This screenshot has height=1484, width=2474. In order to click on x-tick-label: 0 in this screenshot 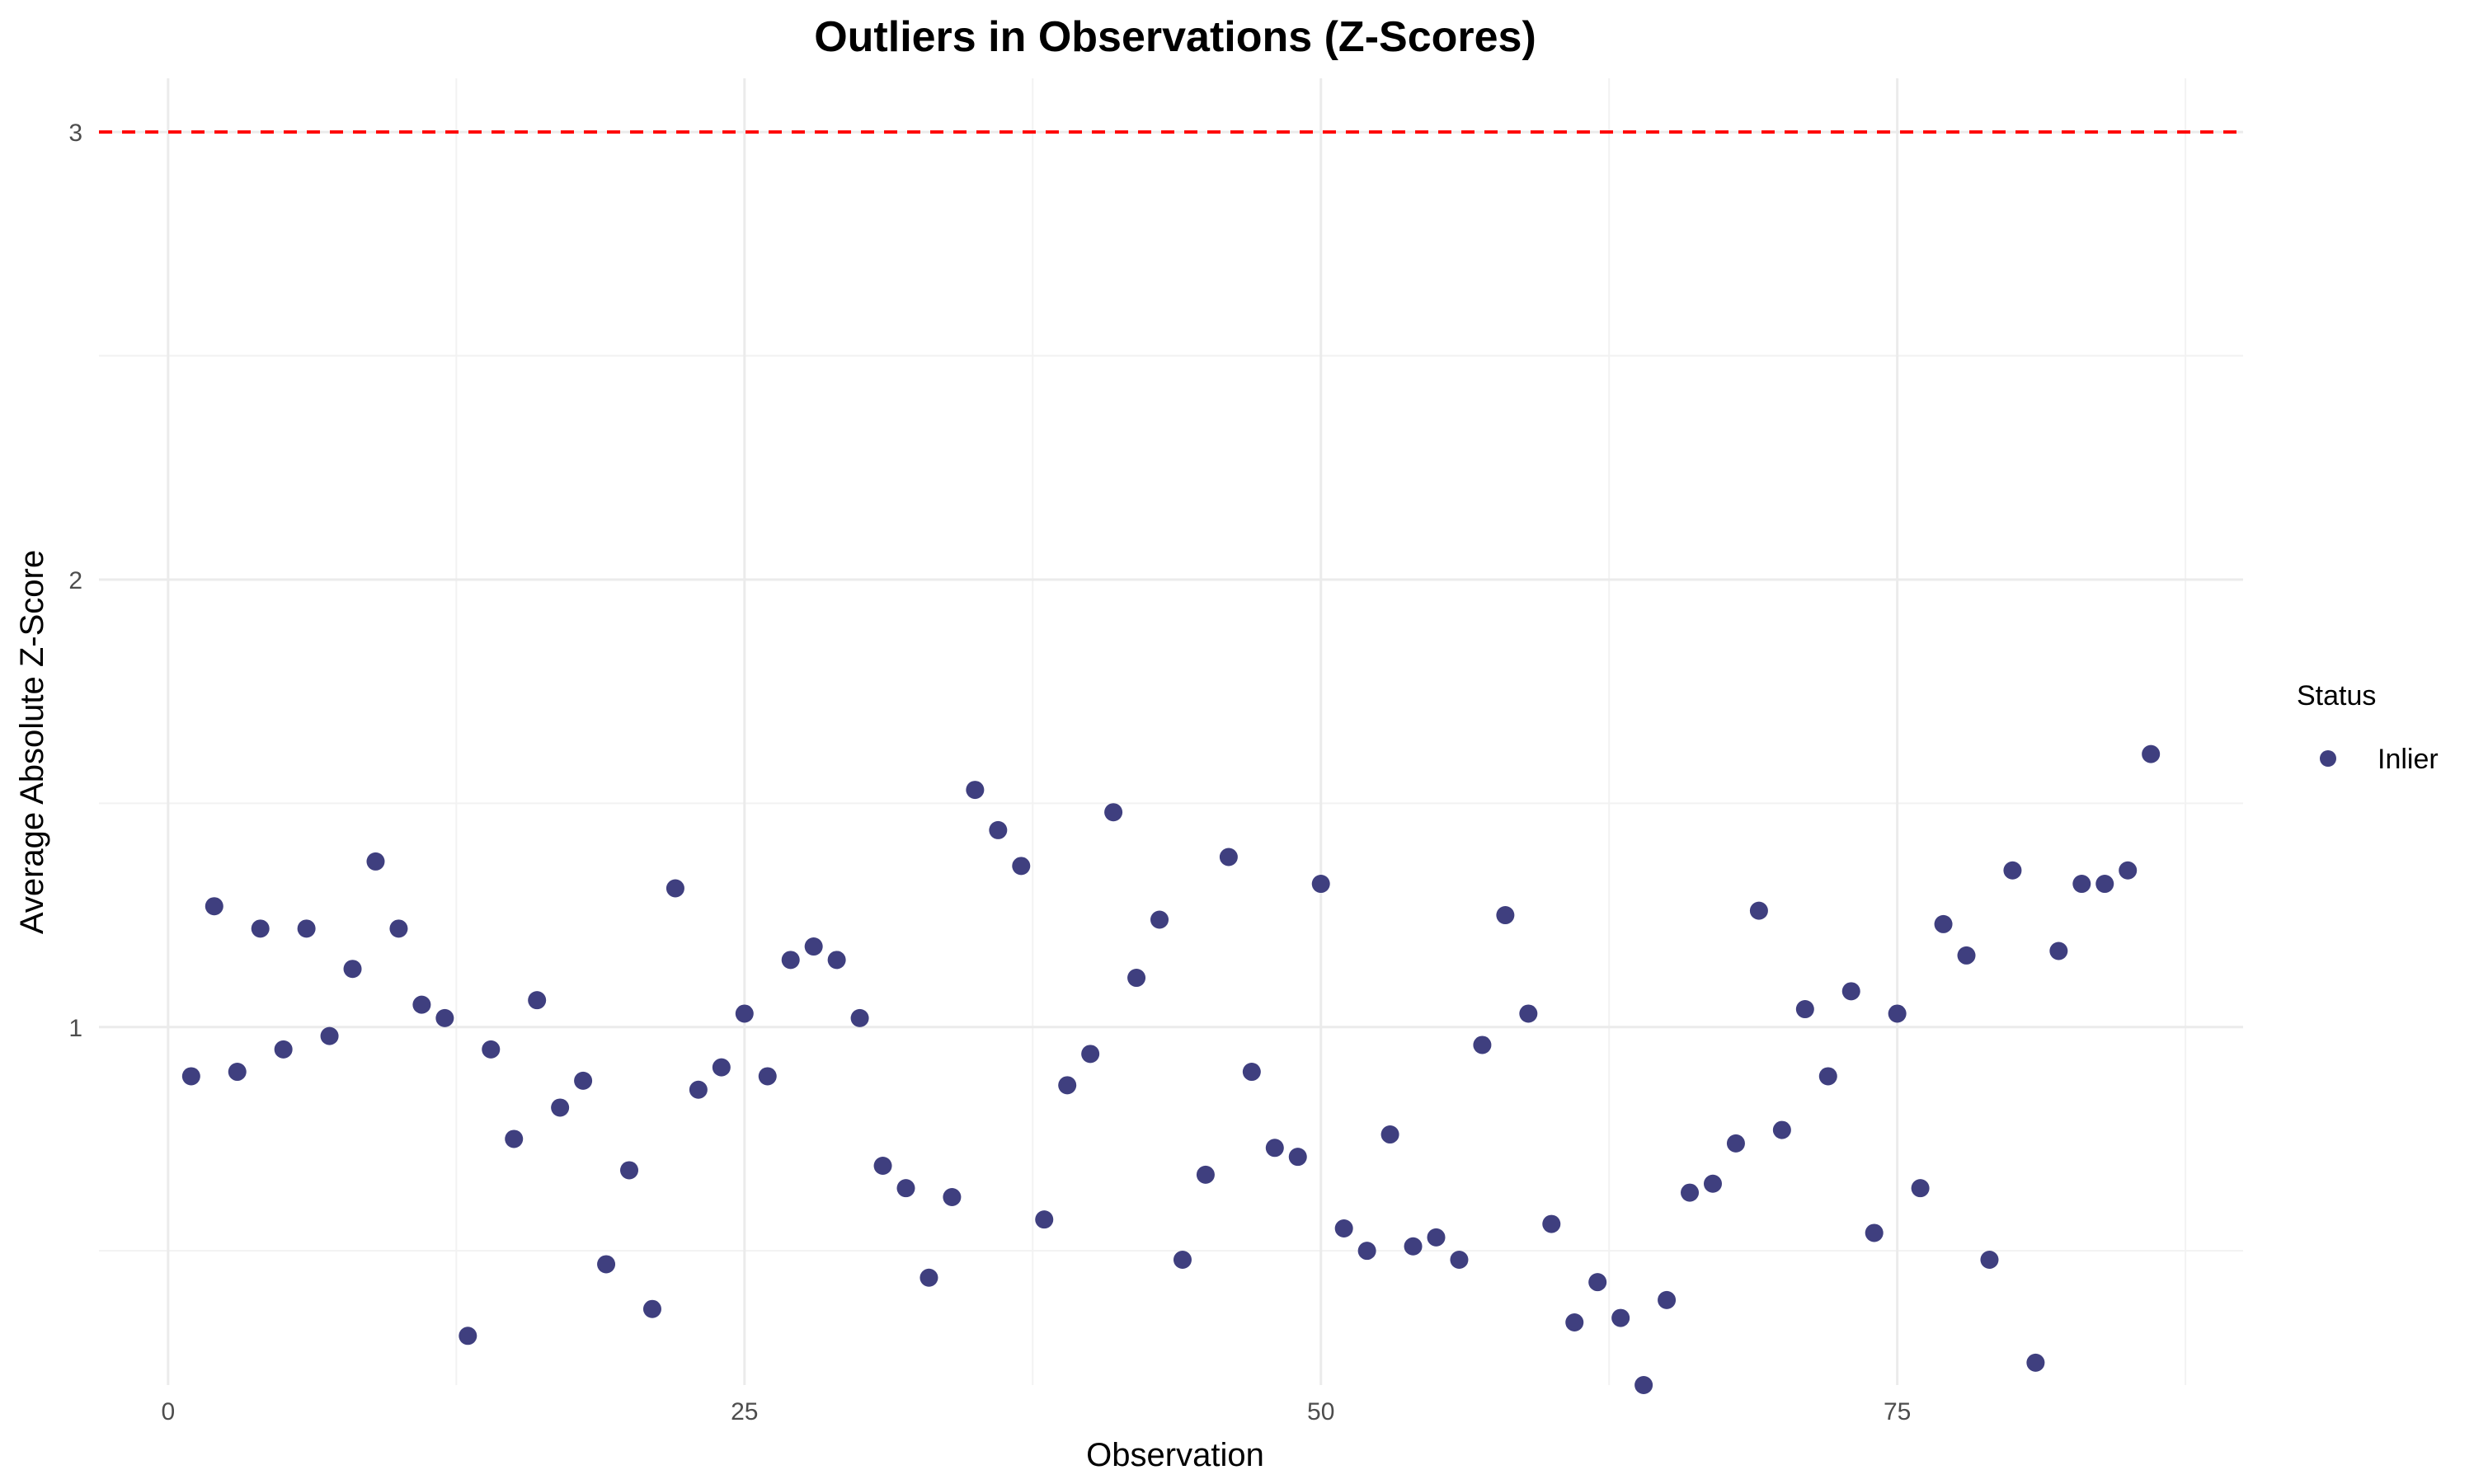, I will do `click(169, 1411)`.